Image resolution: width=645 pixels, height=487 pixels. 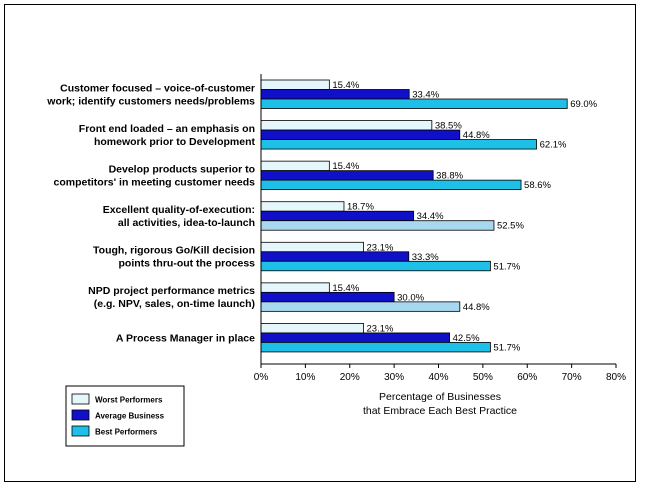 I want to click on category-label: Develop products superior to, so click(x=182, y=169).